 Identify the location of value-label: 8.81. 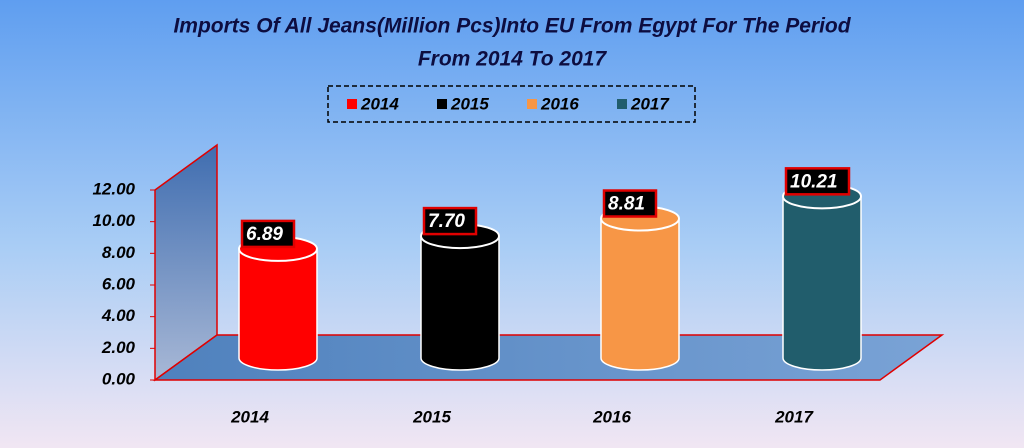
(626, 204).